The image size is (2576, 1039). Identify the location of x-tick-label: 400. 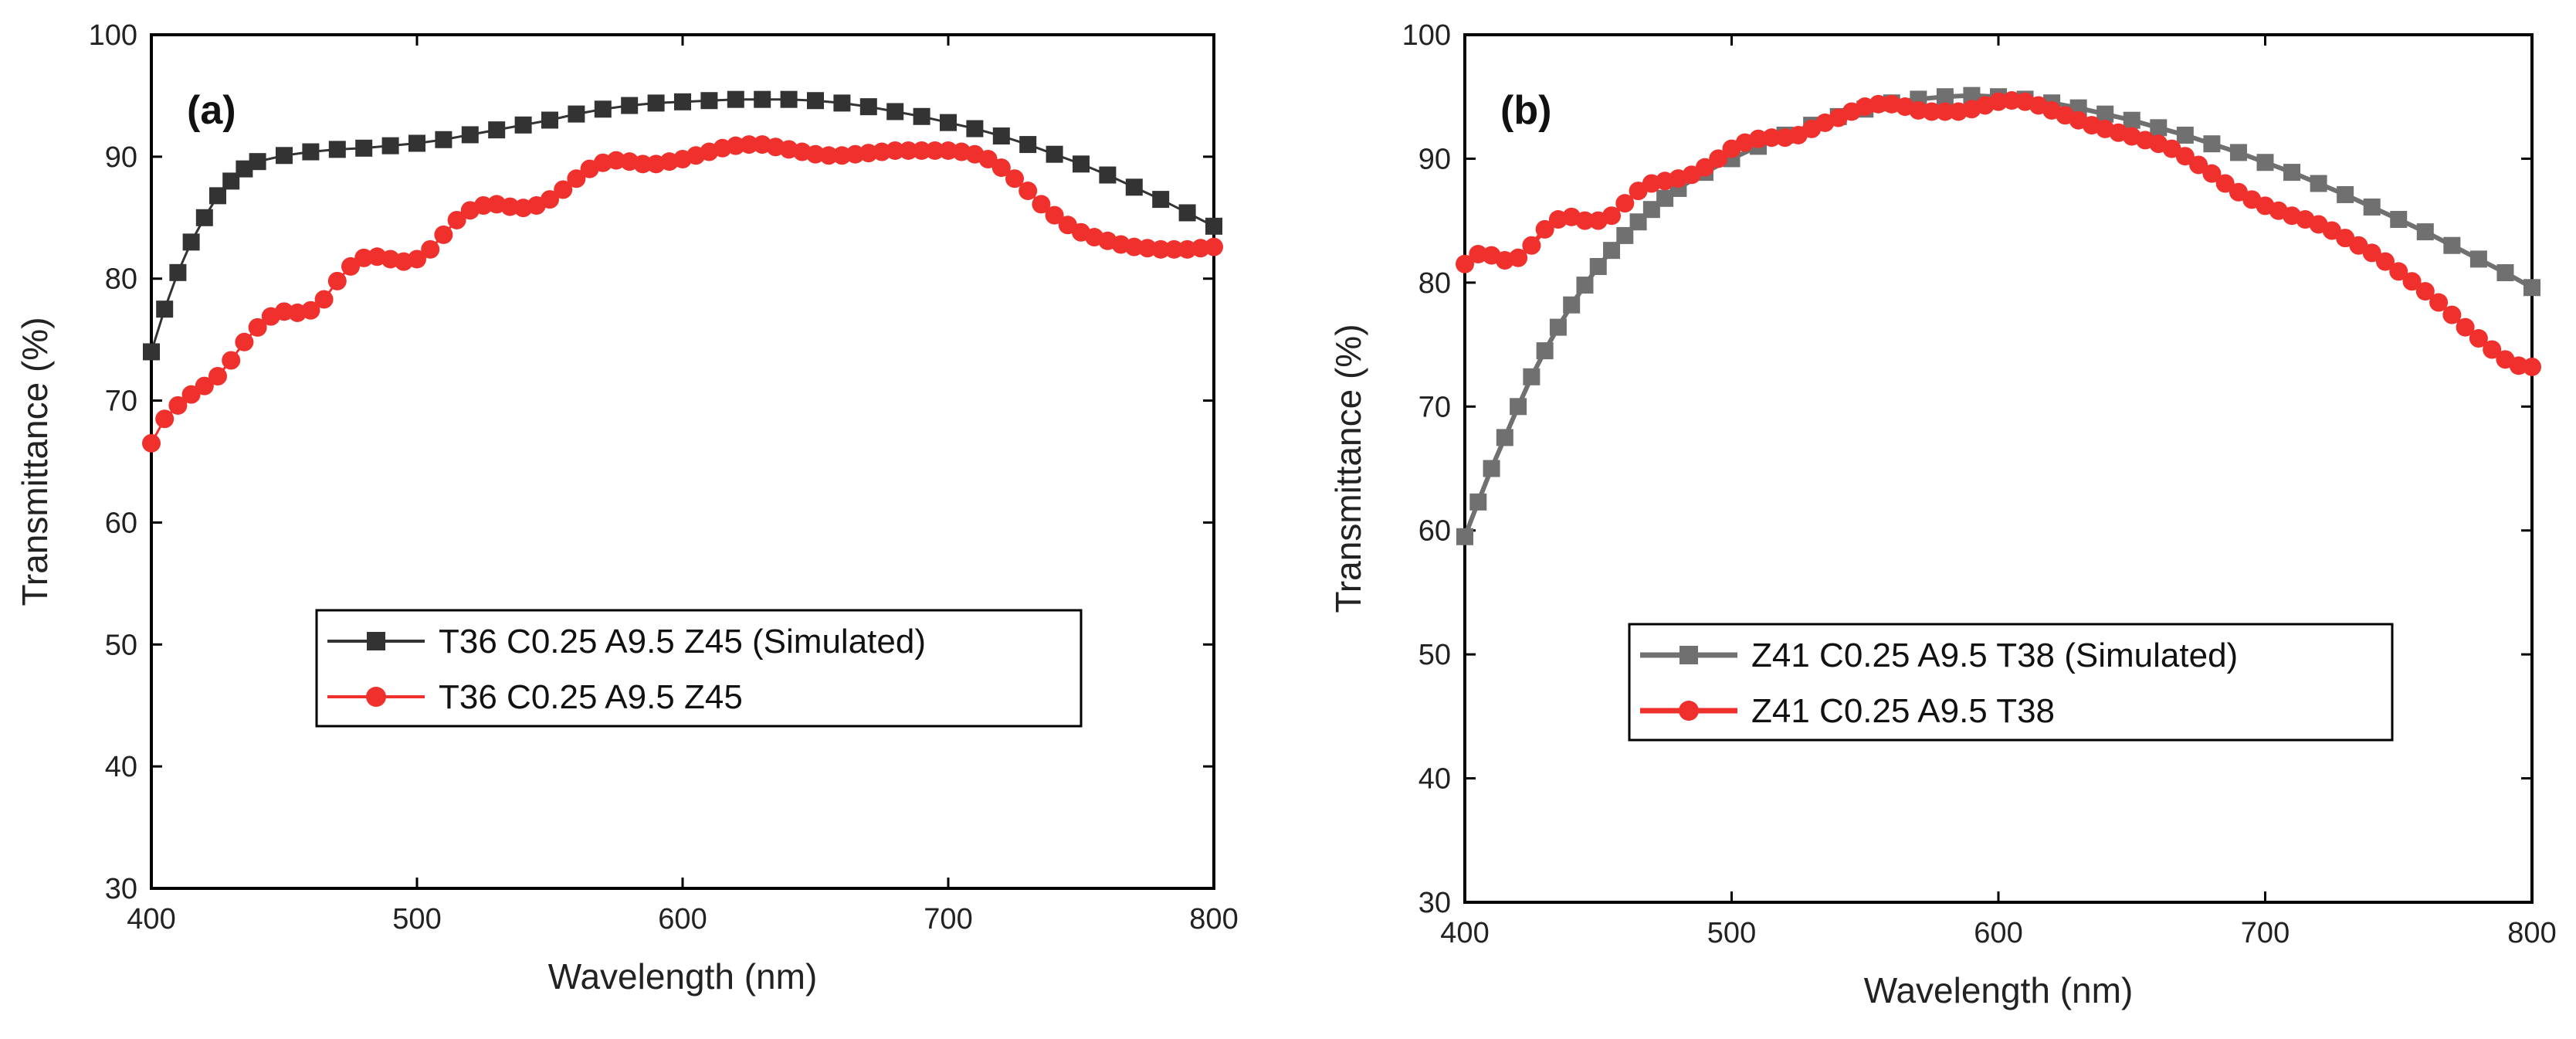
(1464, 933).